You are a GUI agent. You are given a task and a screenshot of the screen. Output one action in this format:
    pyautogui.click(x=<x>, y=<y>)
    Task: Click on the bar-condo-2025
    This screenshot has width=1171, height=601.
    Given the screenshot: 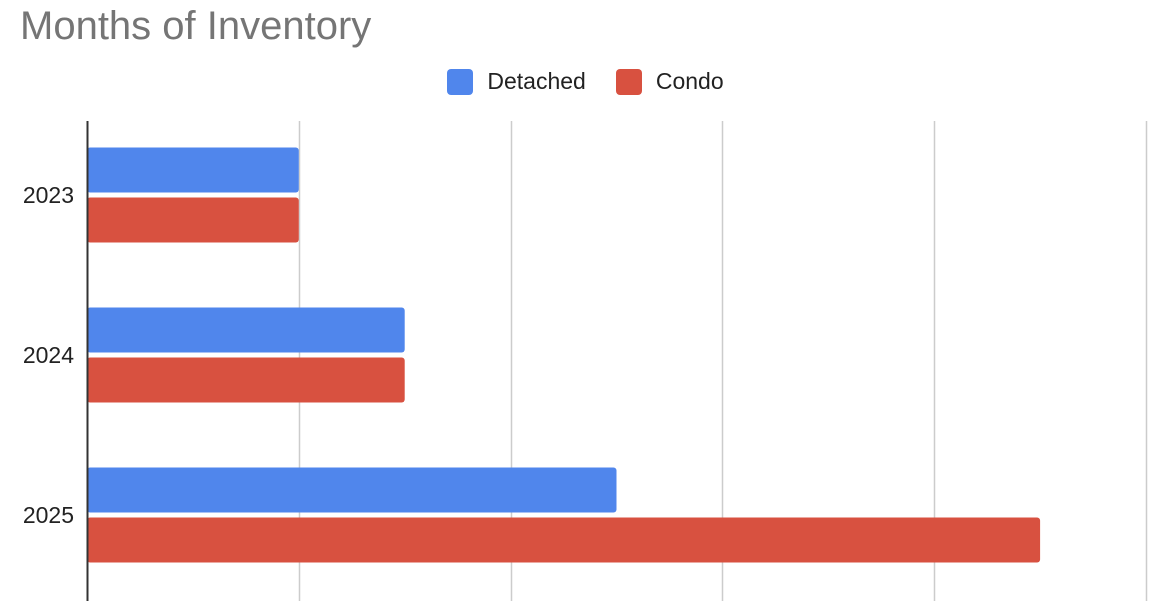 What is the action you would take?
    pyautogui.click(x=564, y=540)
    